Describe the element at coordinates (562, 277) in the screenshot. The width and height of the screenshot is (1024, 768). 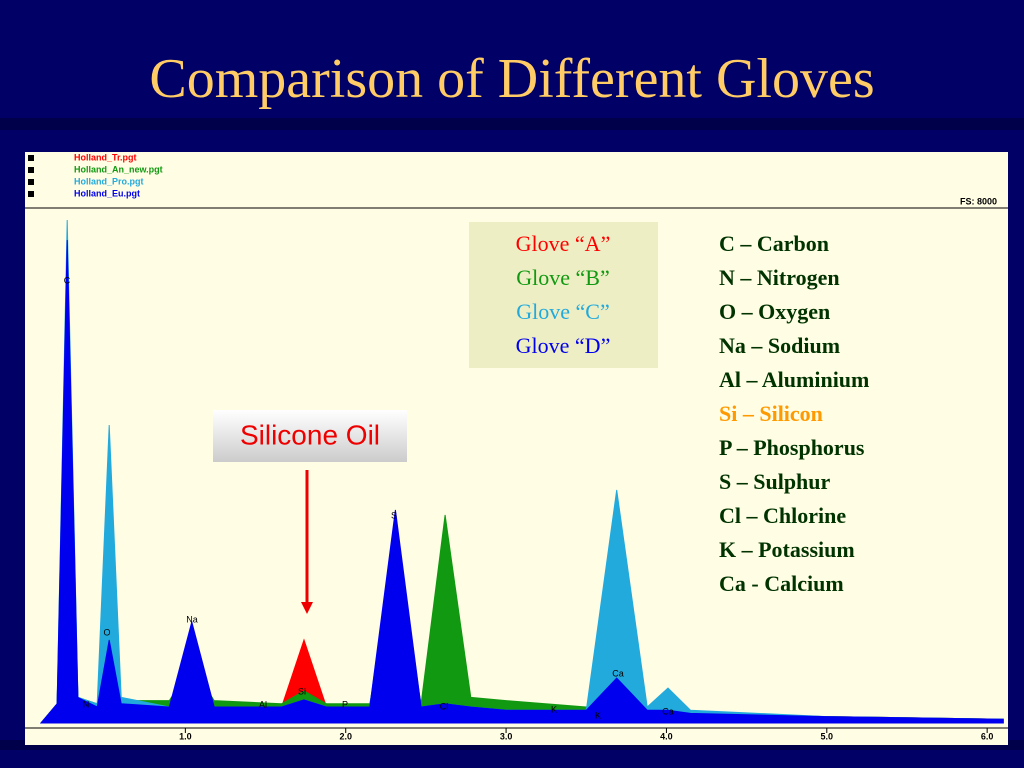
I see `glove-key-label: Glove “B”` at that location.